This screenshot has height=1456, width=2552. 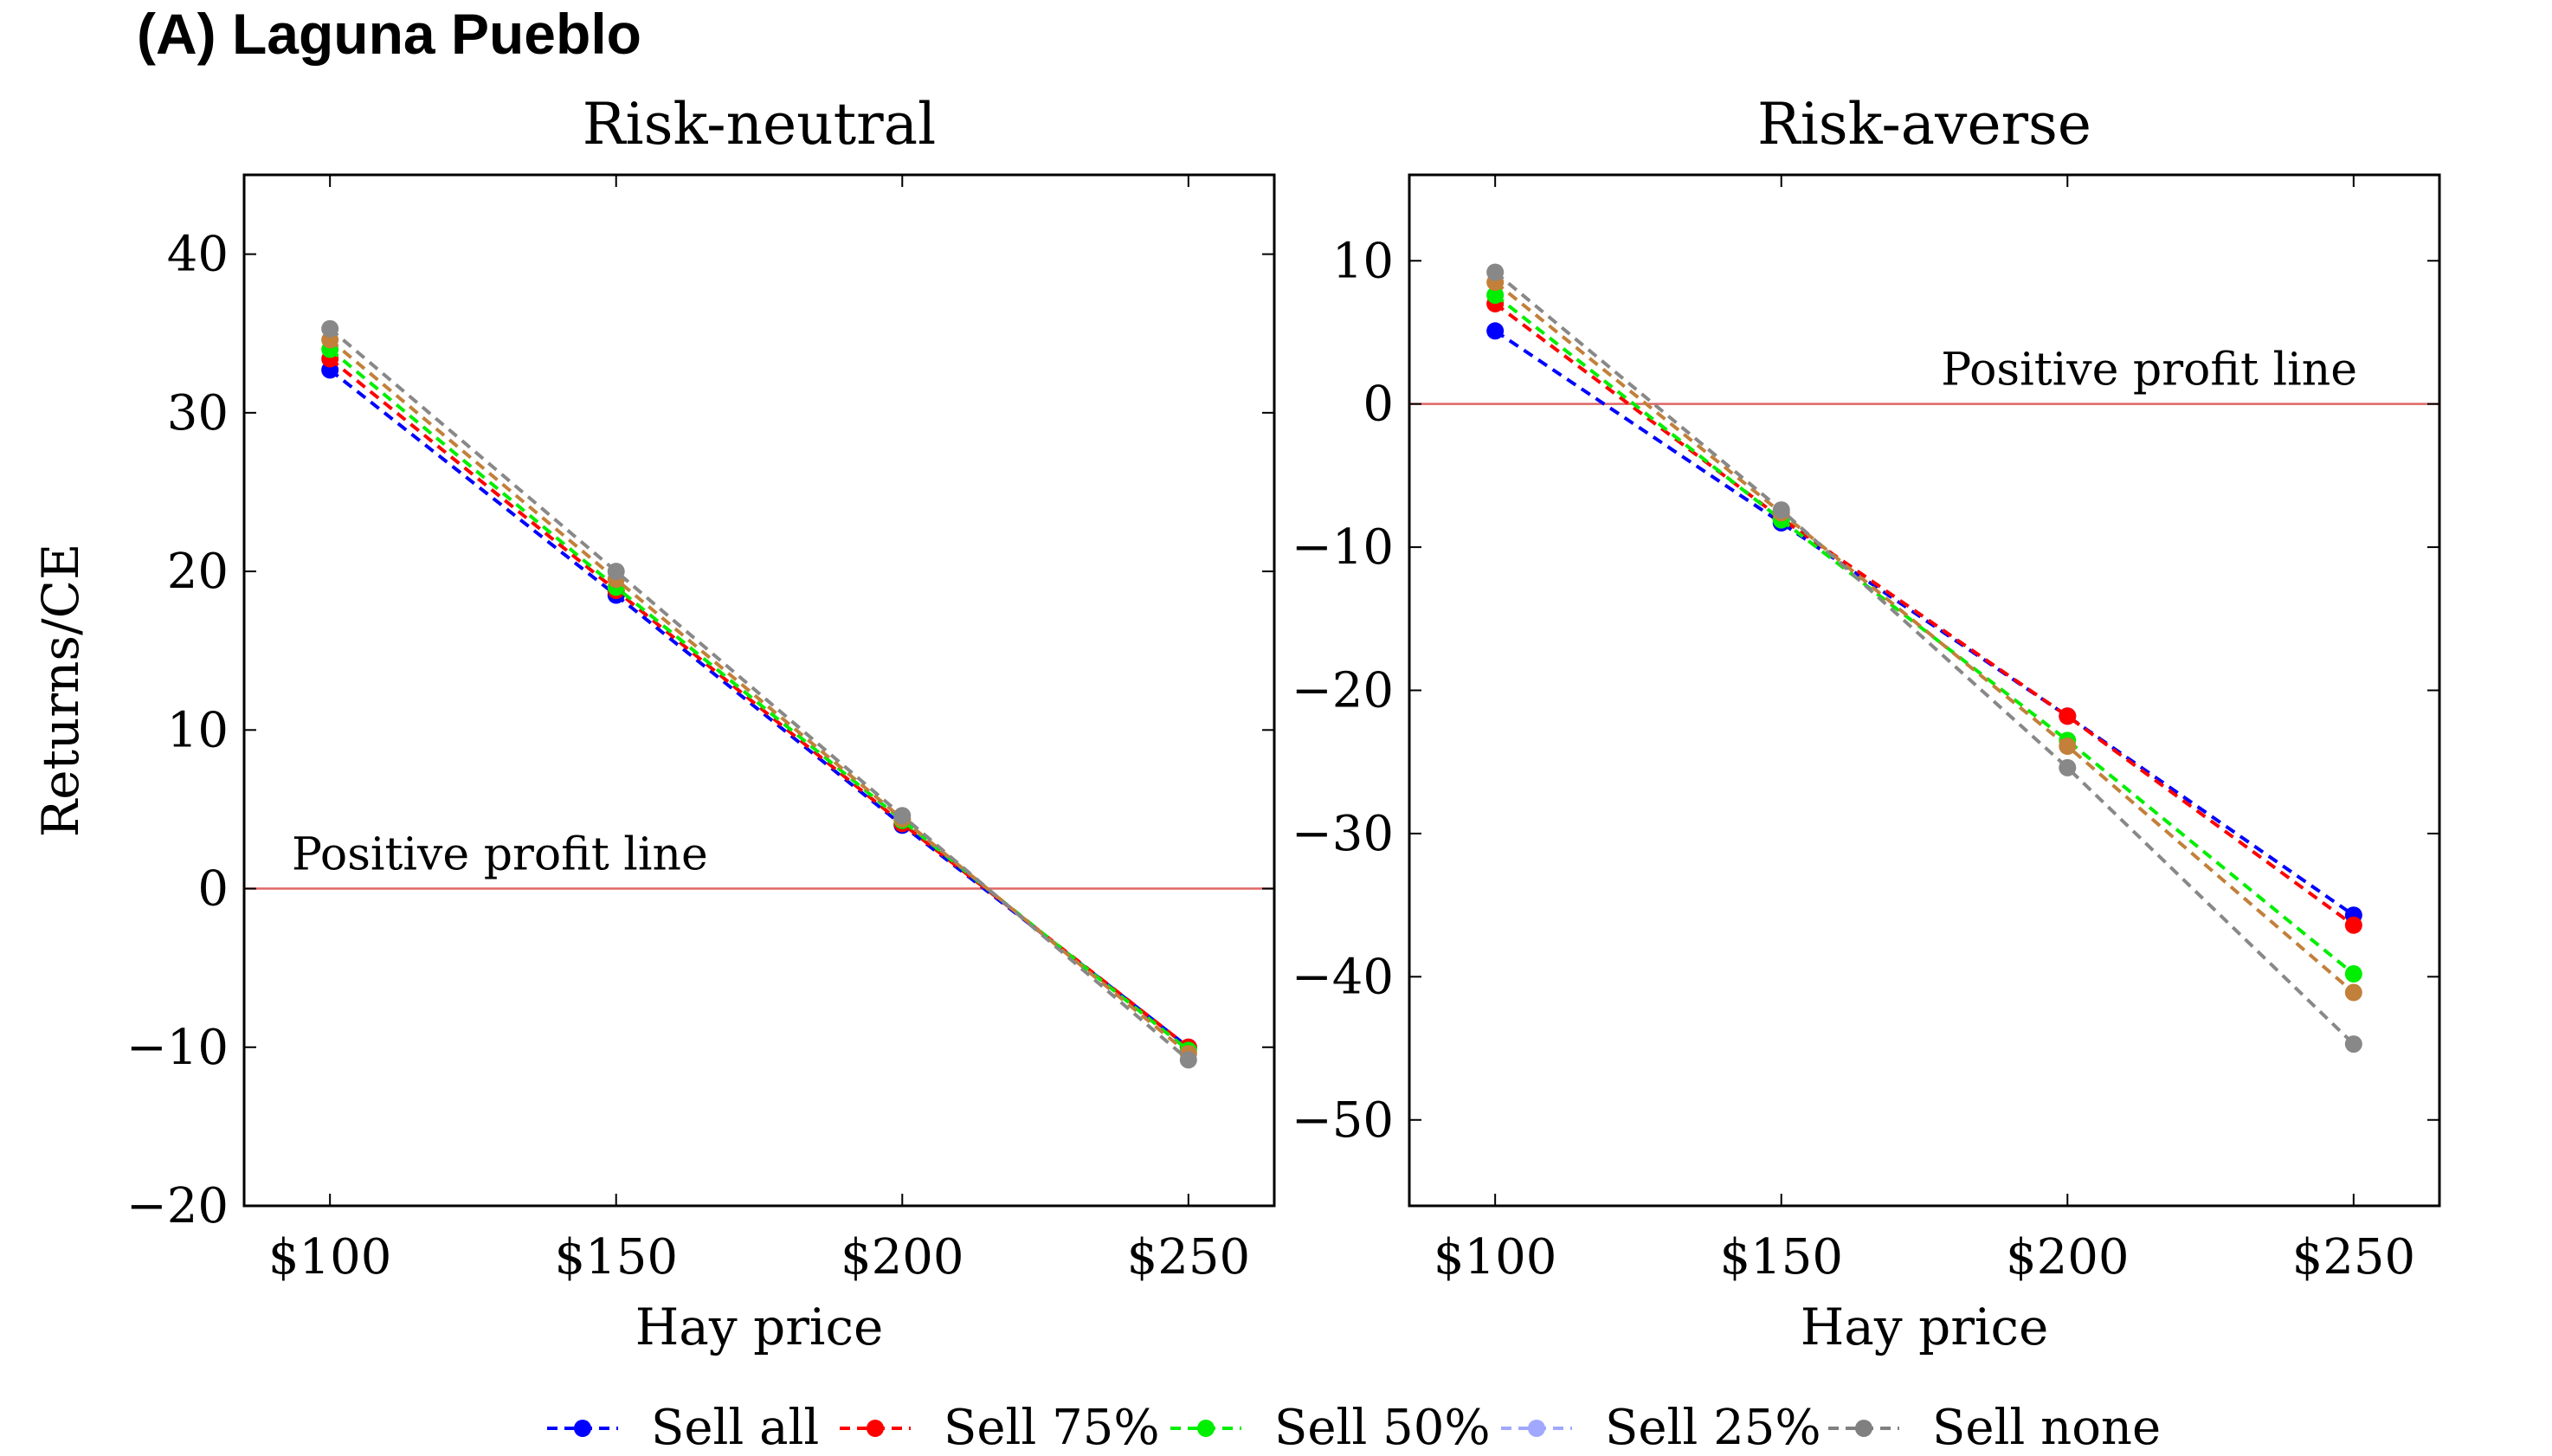 I want to click on legend-item-1: Sell 75%, so click(x=1000, y=1428).